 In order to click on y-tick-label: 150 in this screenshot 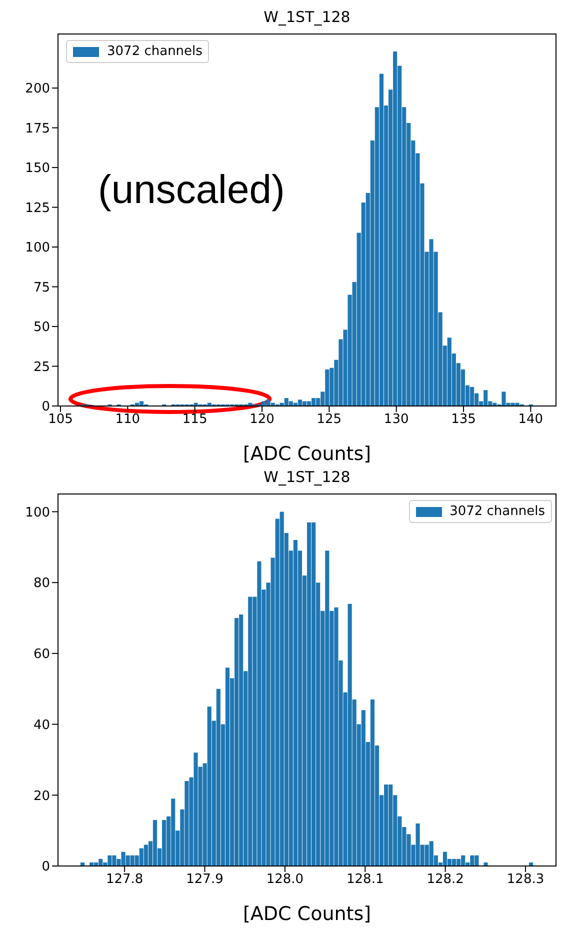, I will do `click(37, 168)`.